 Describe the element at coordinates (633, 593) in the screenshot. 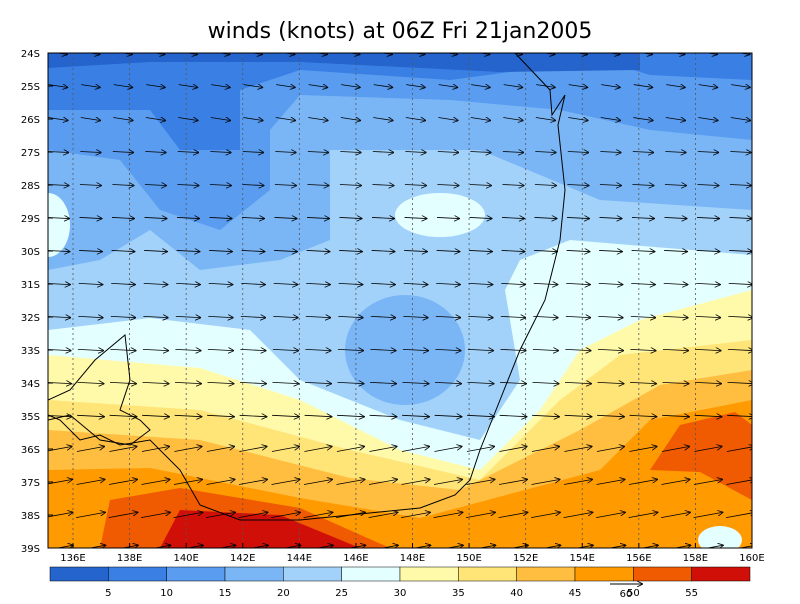

I see `colorbar-label: 50` at that location.